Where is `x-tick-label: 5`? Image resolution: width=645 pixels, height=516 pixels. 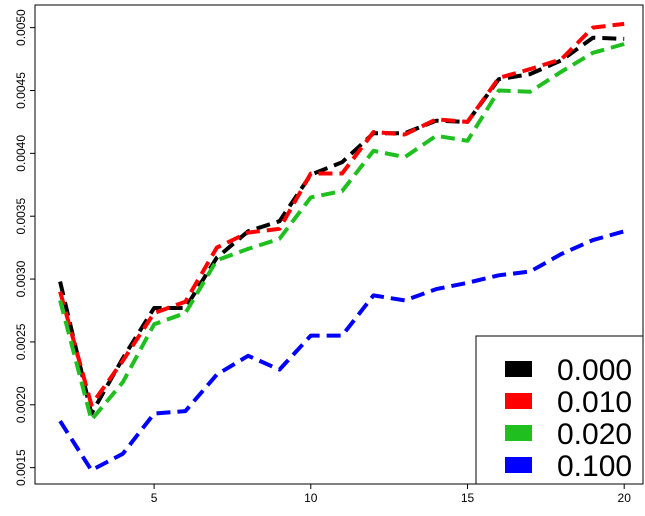
x-tick-label: 5 is located at coordinates (154, 498).